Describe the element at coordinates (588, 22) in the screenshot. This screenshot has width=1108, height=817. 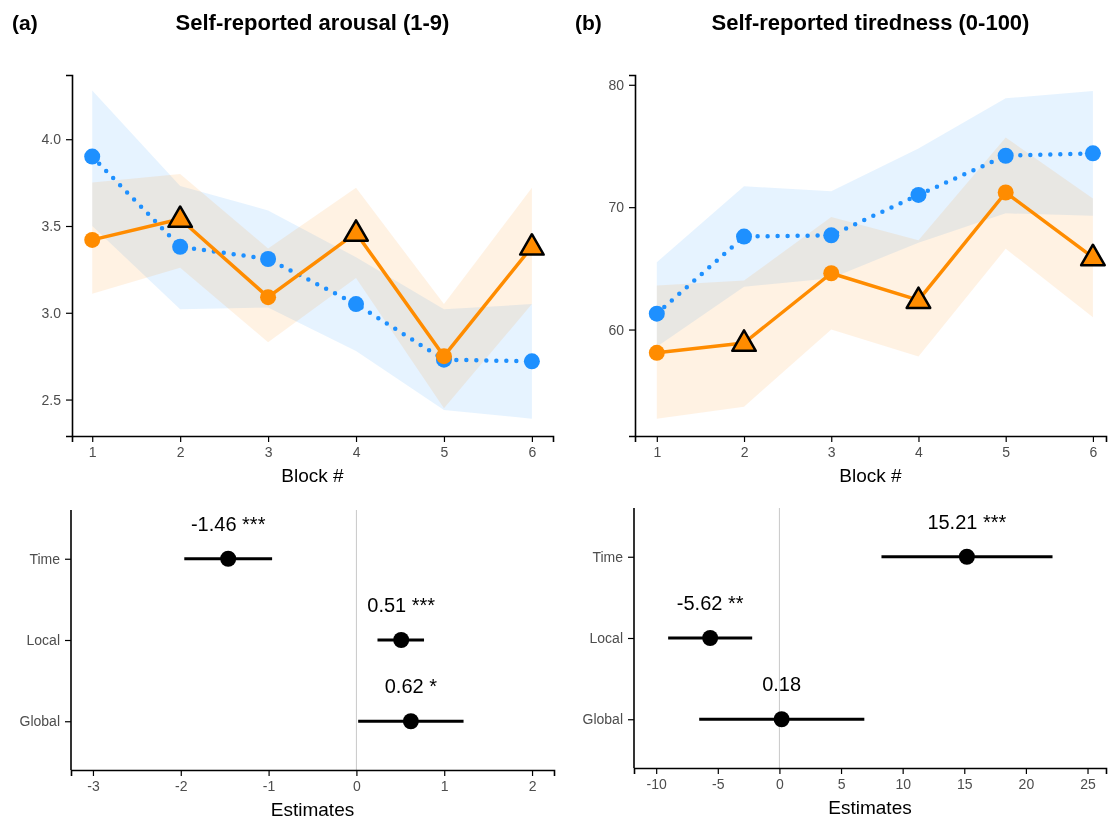
I see `text: (b)` at that location.